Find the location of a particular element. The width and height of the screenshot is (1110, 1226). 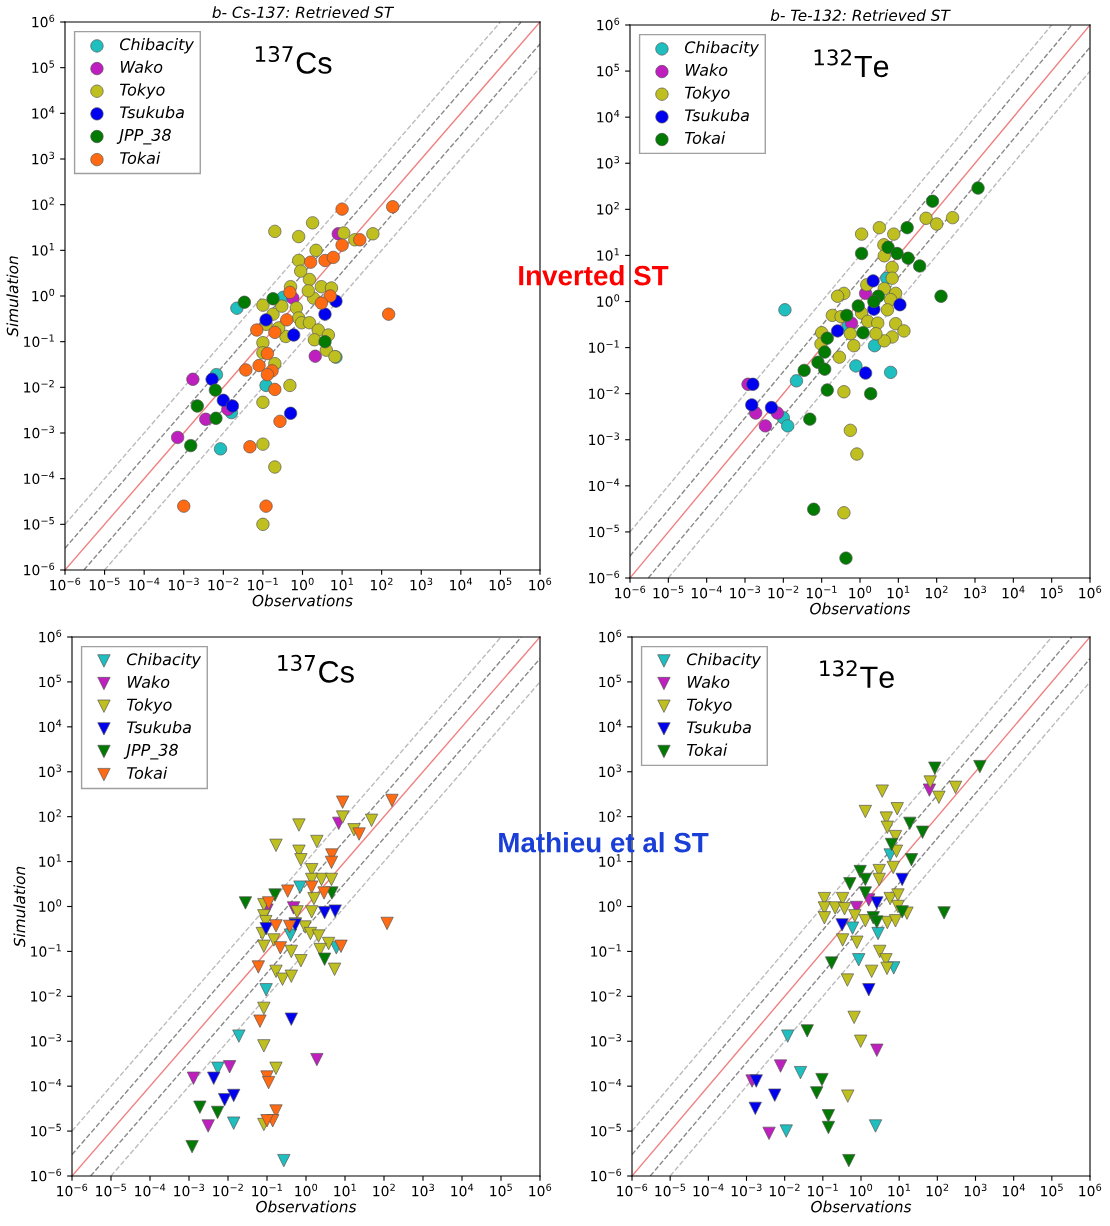

annotation: $^{132}$Te is located at coordinates (851, 63).